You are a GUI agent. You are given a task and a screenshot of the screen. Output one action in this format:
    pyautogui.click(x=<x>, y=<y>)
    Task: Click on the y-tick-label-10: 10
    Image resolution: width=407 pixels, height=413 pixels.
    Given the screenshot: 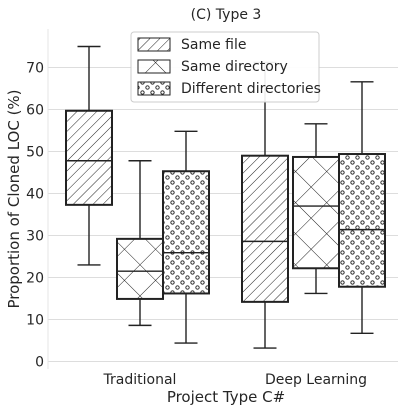 What is the action you would take?
    pyautogui.click(x=35, y=321)
    